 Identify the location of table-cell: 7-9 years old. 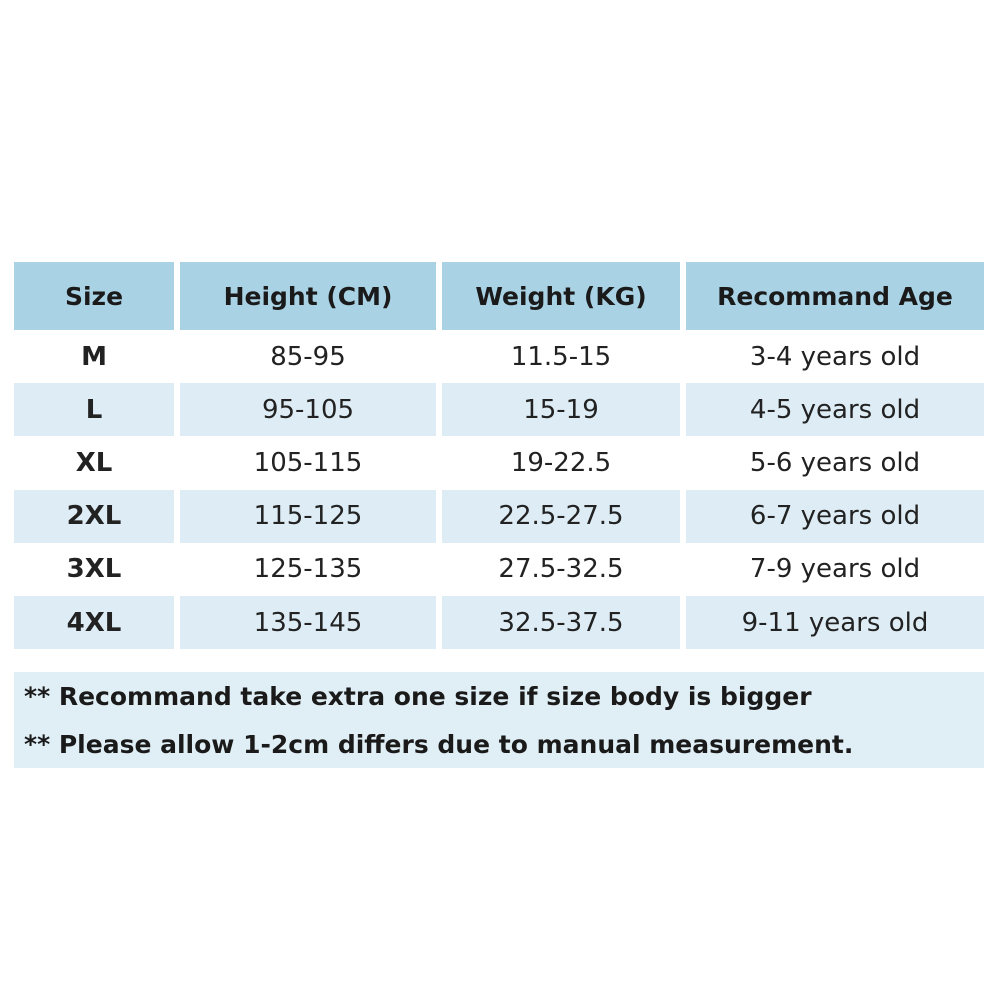
(835, 569).